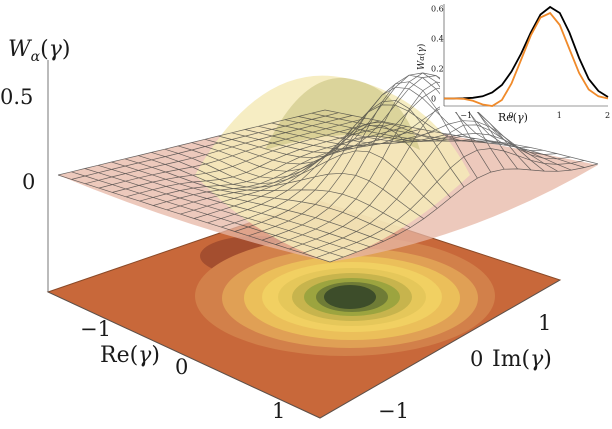  What do you see at coordinates (39, 51) in the screenshot?
I see `z-axis-label: Wα(γ)` at bounding box center [39, 51].